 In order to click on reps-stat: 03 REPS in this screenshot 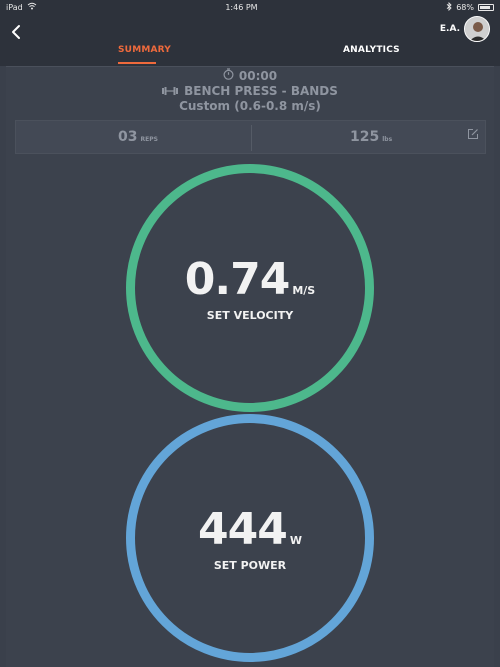, I will do `click(138, 137)`.